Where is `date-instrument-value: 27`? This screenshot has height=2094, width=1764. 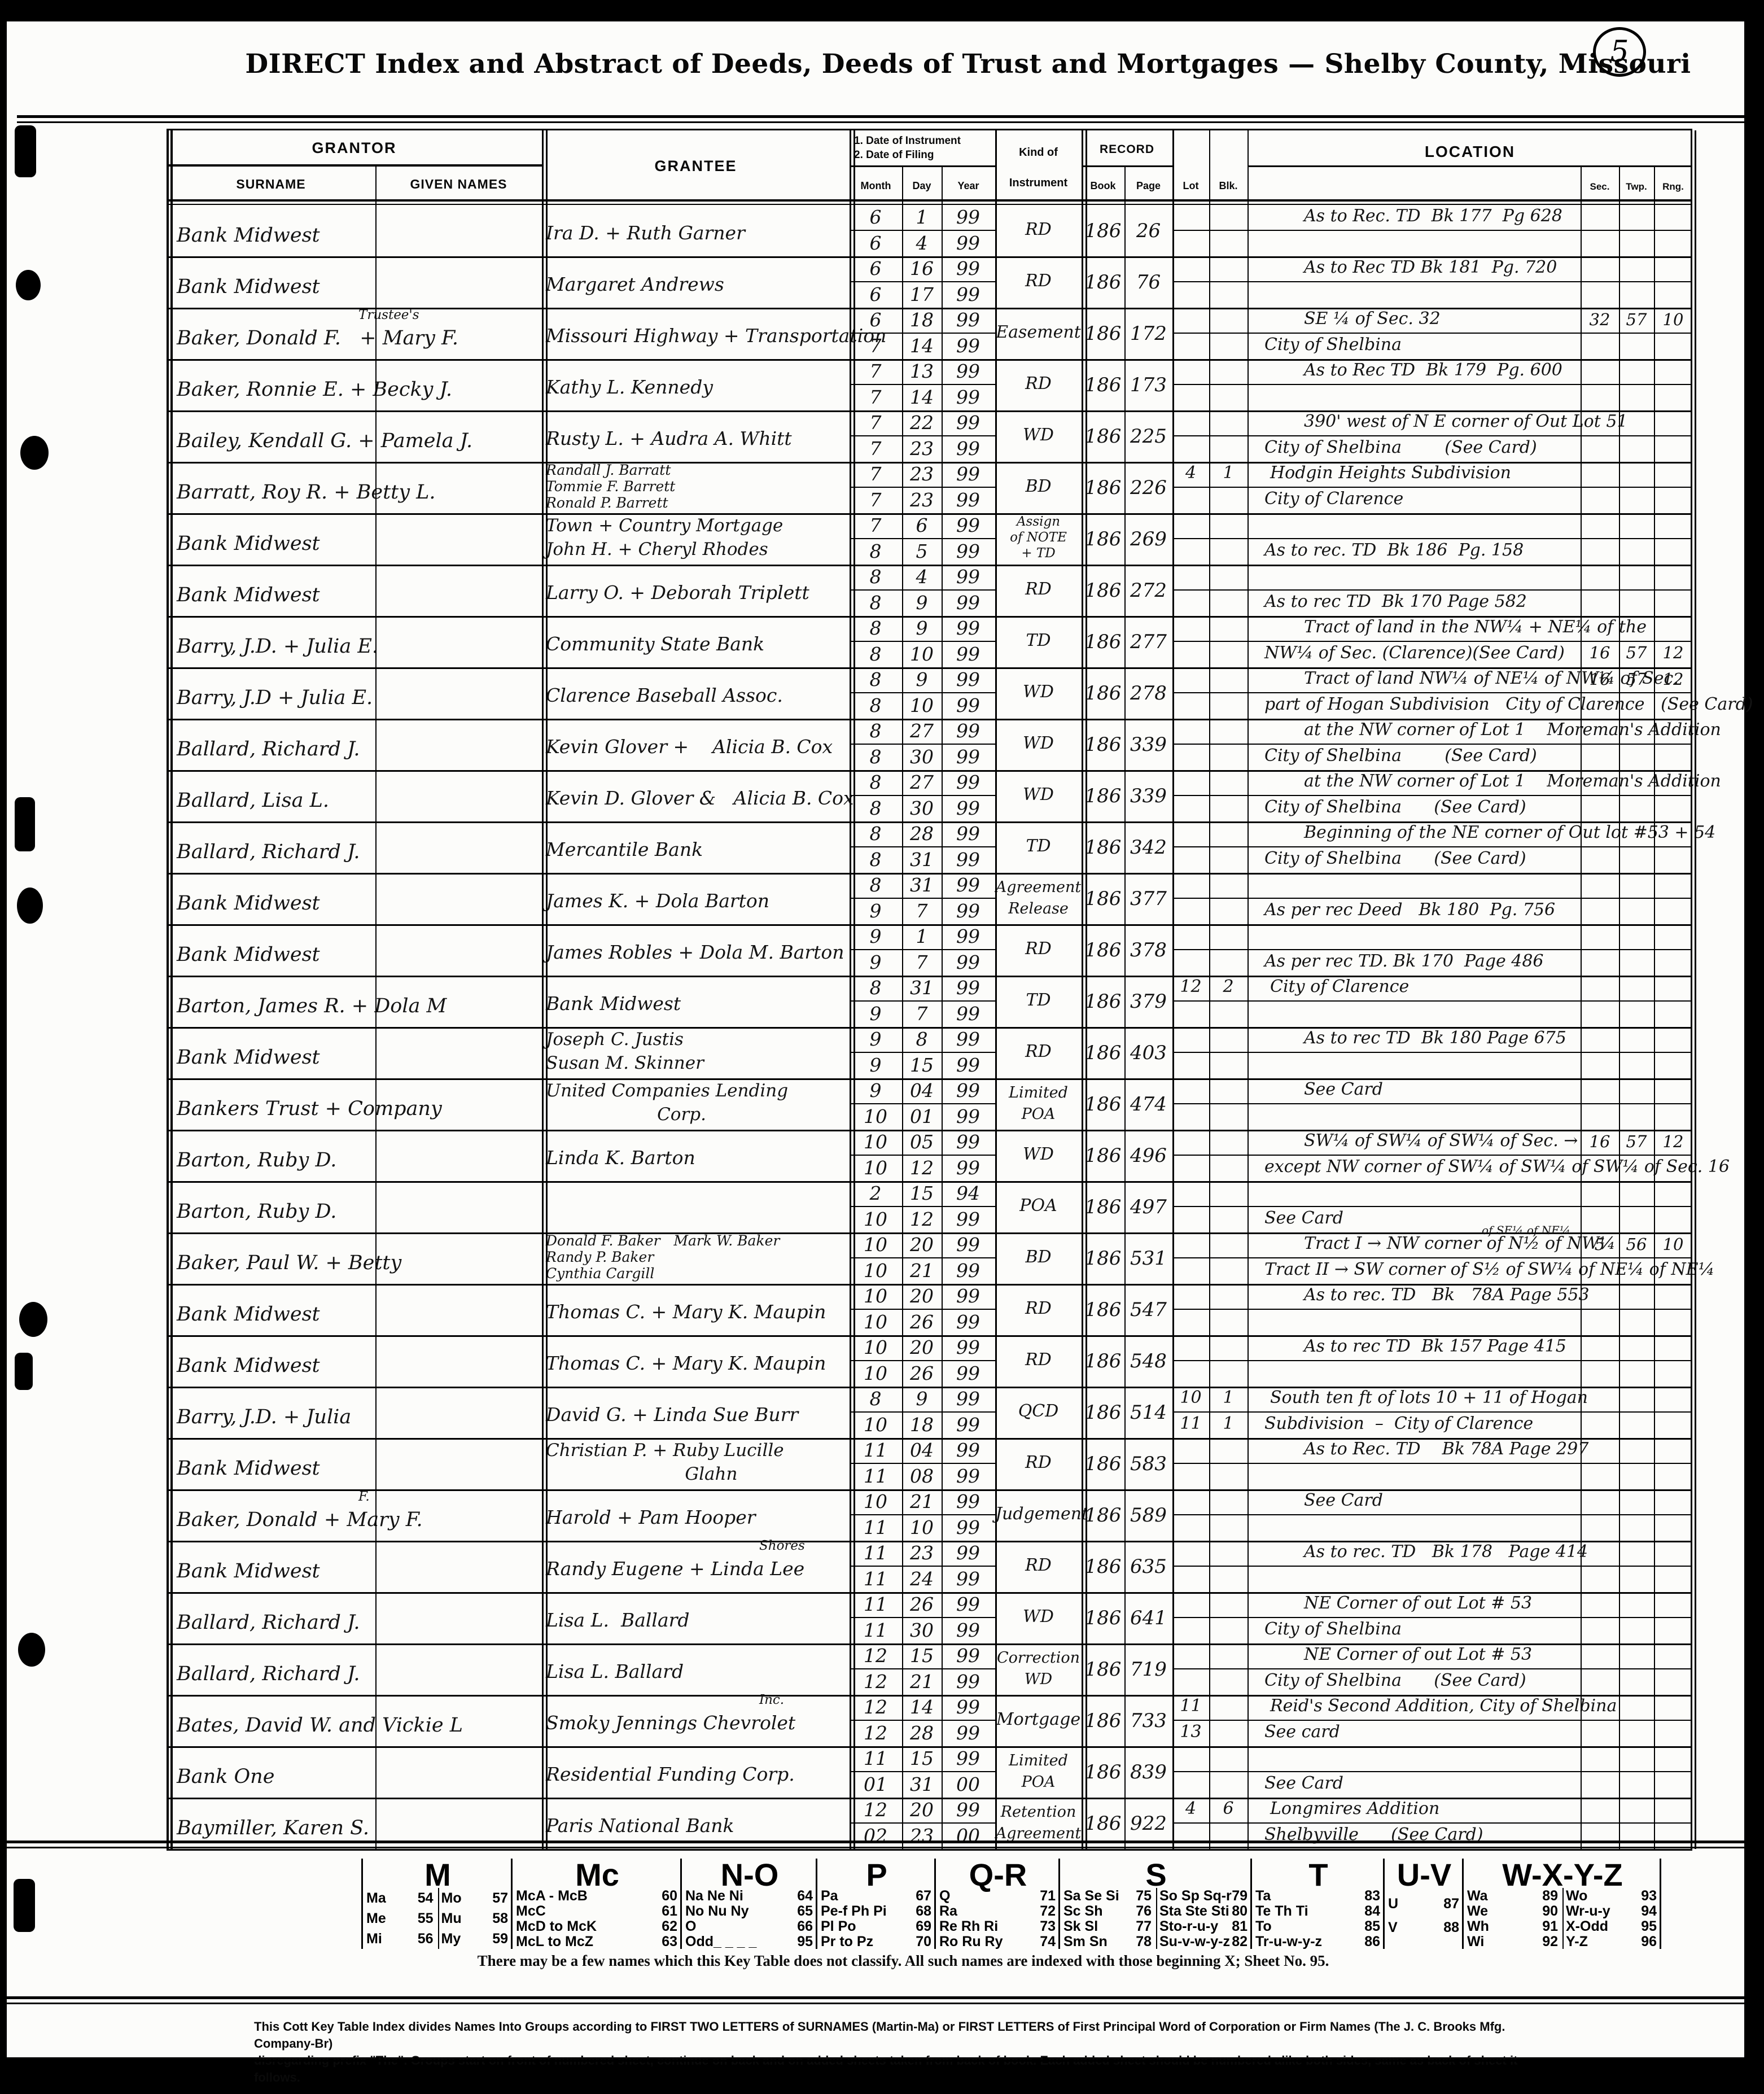 date-instrument-value: 27 is located at coordinates (922, 731).